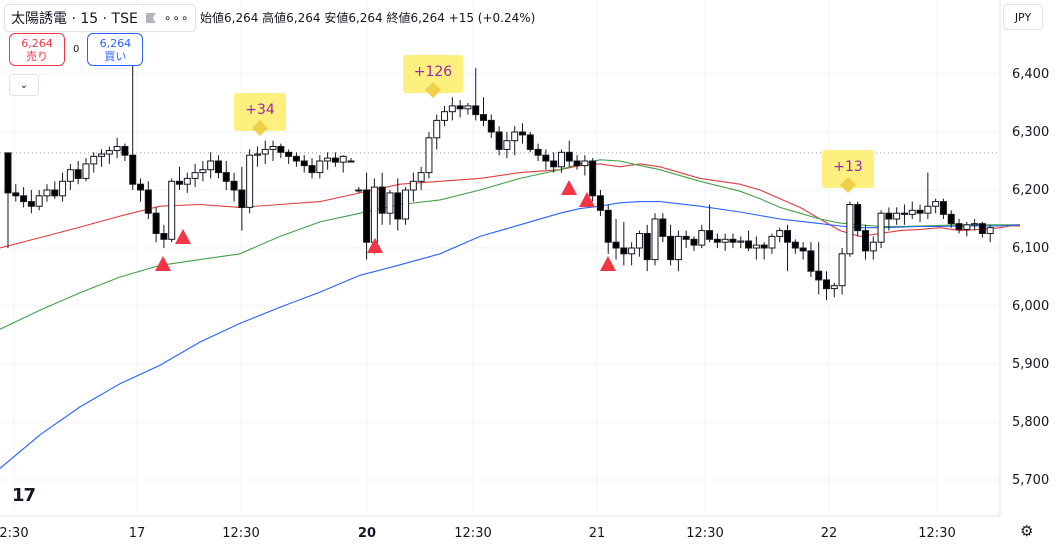 The image size is (1060, 550). Describe the element at coordinates (1027, 531) in the screenshot. I see `settings-icon: ⚙` at that location.